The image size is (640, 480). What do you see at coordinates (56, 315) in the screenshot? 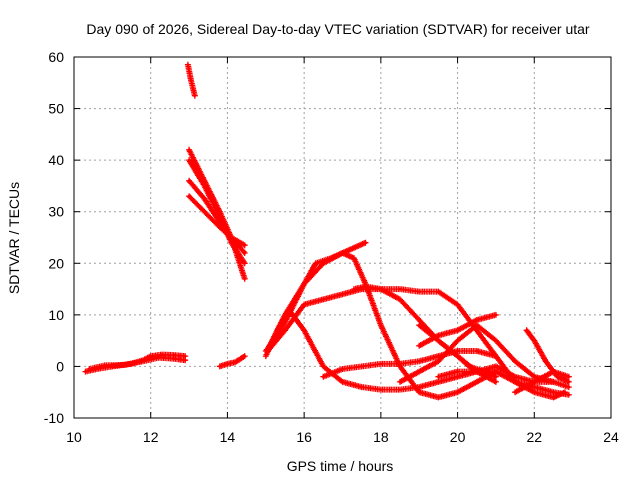
I see `y-tick-label: 10` at bounding box center [56, 315].